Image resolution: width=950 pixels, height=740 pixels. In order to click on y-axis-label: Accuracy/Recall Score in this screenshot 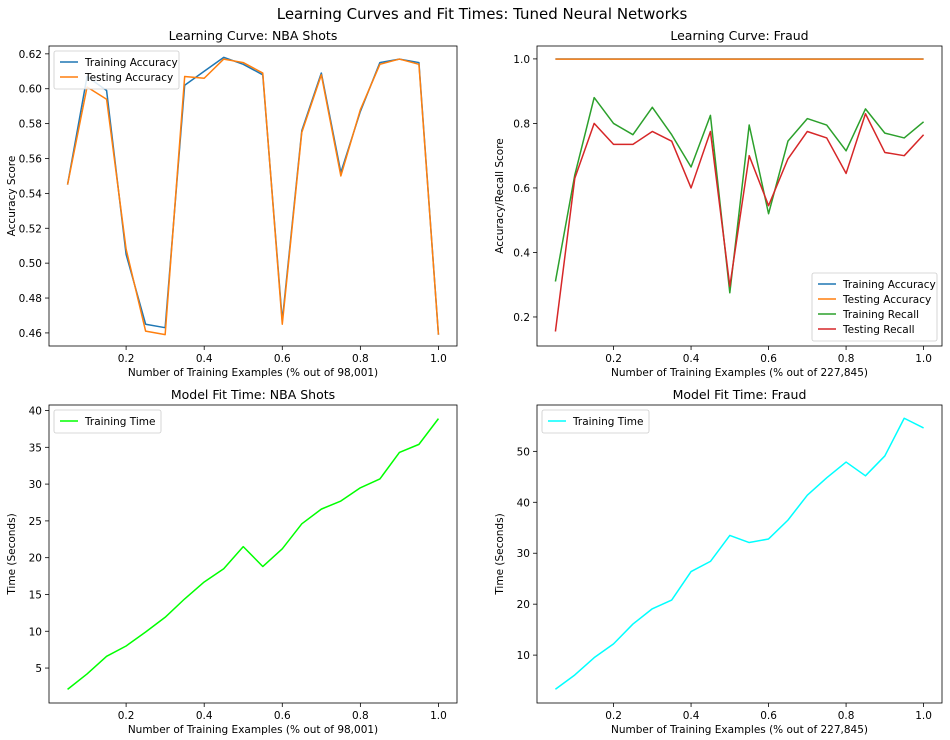, I will do `click(500, 196)`.